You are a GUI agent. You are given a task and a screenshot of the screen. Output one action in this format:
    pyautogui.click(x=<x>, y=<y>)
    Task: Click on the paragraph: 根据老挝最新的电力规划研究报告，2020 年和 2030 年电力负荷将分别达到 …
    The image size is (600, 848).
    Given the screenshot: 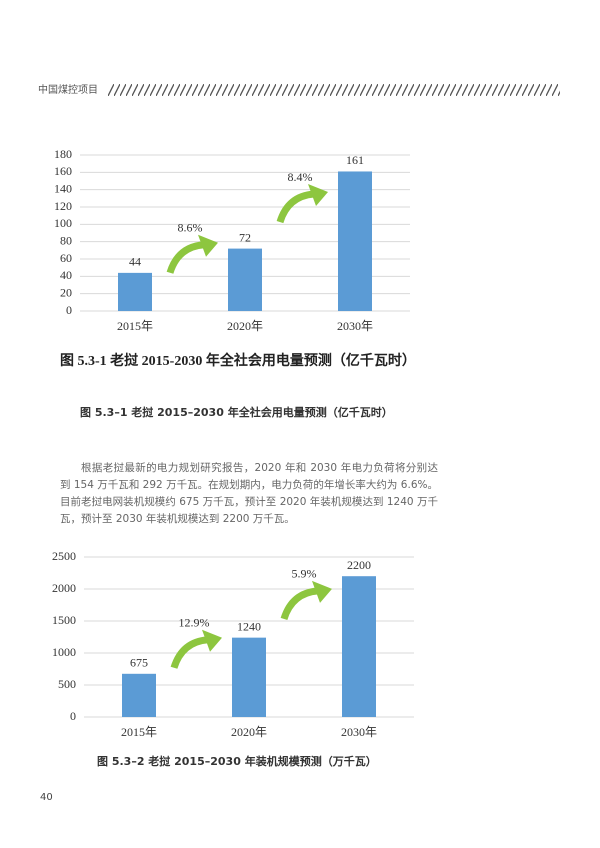 What is the action you would take?
    pyautogui.click(x=249, y=493)
    